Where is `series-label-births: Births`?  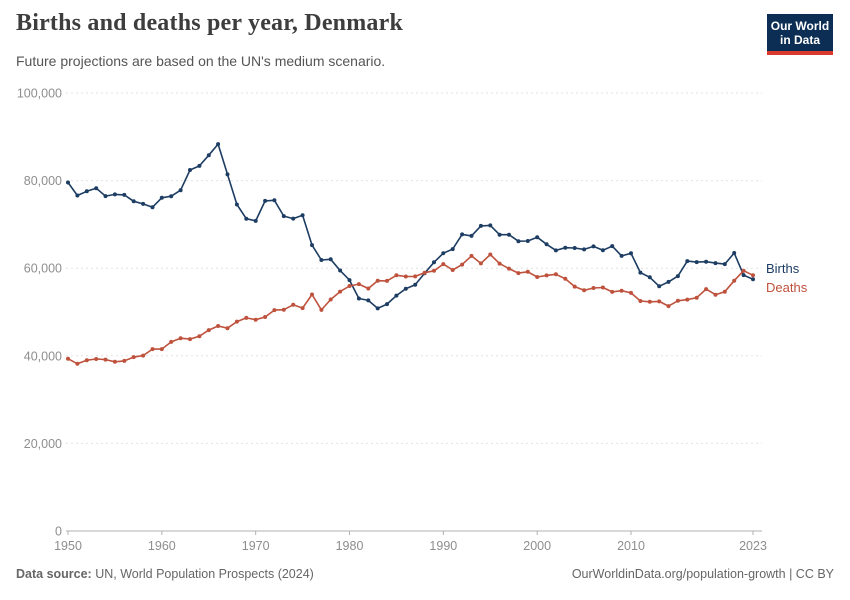 series-label-births: Births is located at coordinates (783, 269).